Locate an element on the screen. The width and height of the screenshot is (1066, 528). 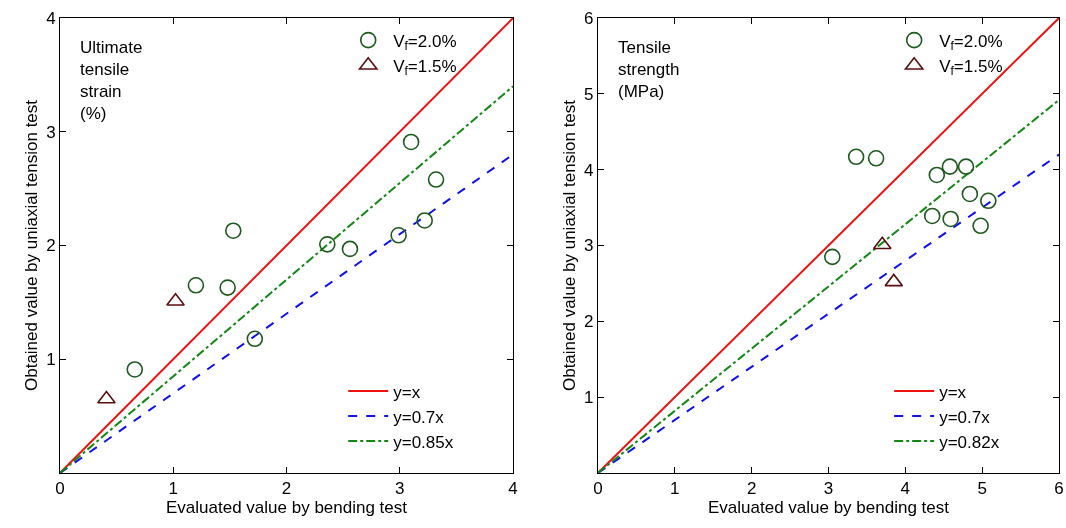
x-tick-label: 5 is located at coordinates (982, 489).